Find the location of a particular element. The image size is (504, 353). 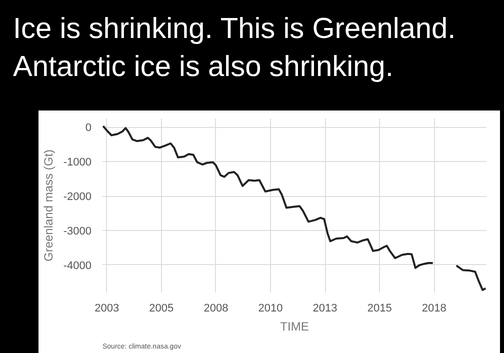

x-axis-title: TIME is located at coordinates (294, 327).